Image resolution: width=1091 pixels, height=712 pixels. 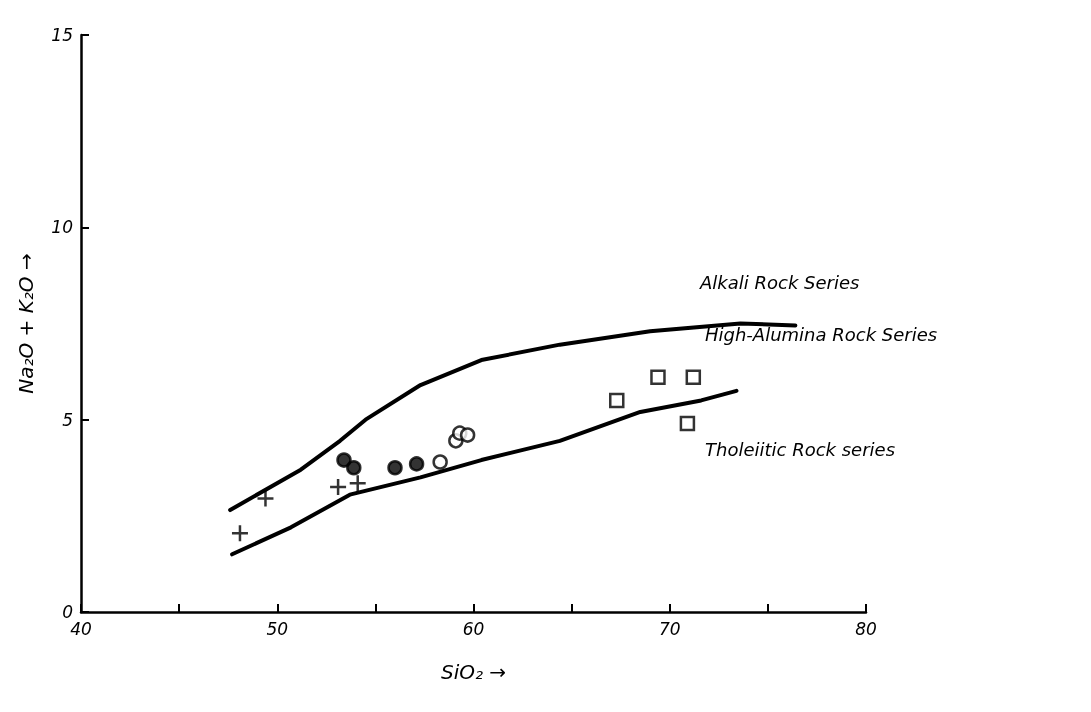 What do you see at coordinates (67, 419) in the screenshot?
I see `y-tick-label: 5` at bounding box center [67, 419].